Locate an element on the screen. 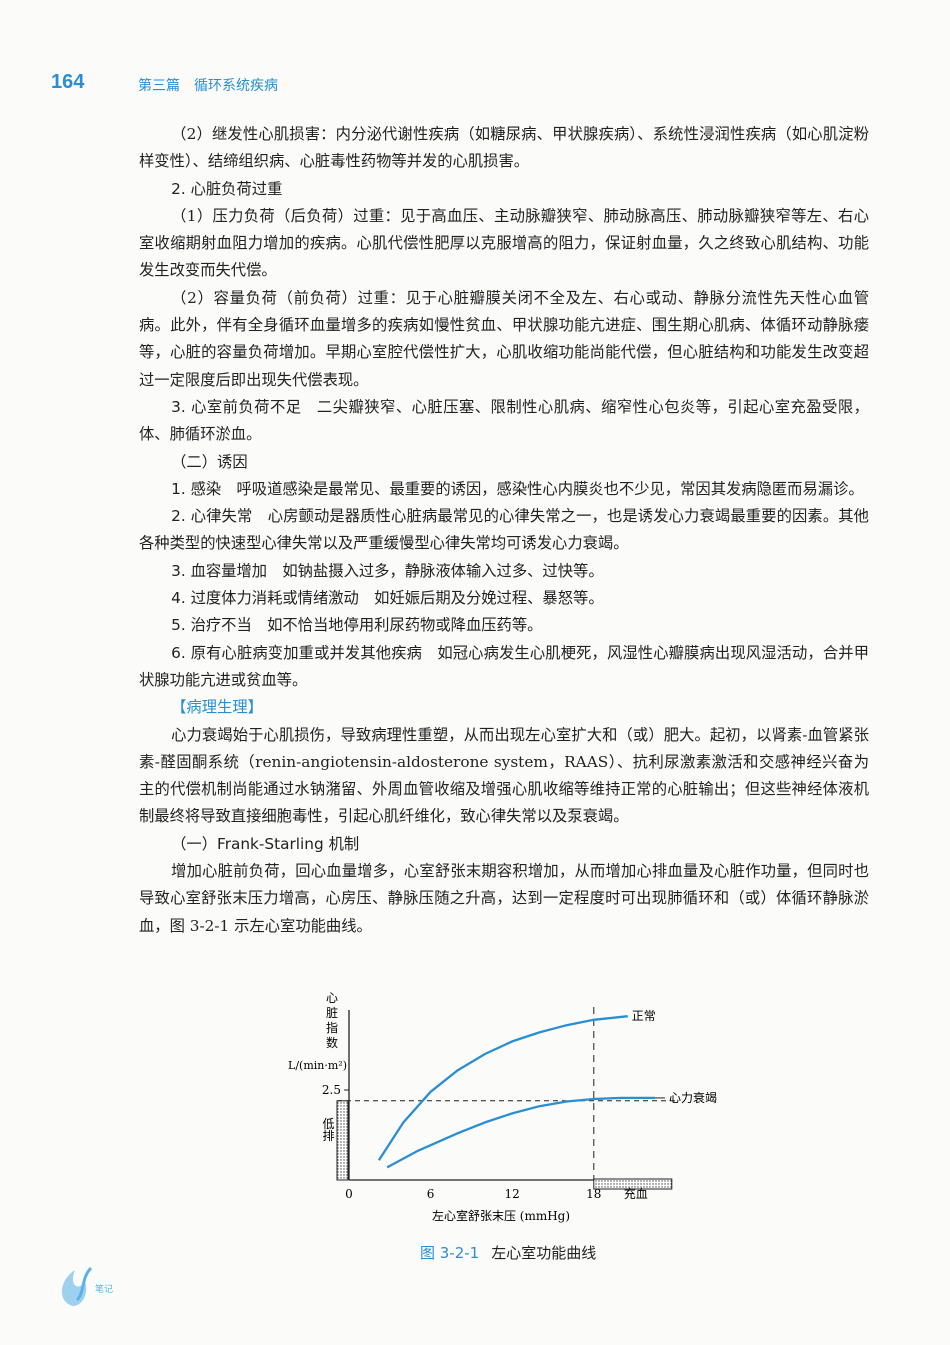 This screenshot has width=950, height=1345. x-tick-label: 12 is located at coordinates (512, 1194).